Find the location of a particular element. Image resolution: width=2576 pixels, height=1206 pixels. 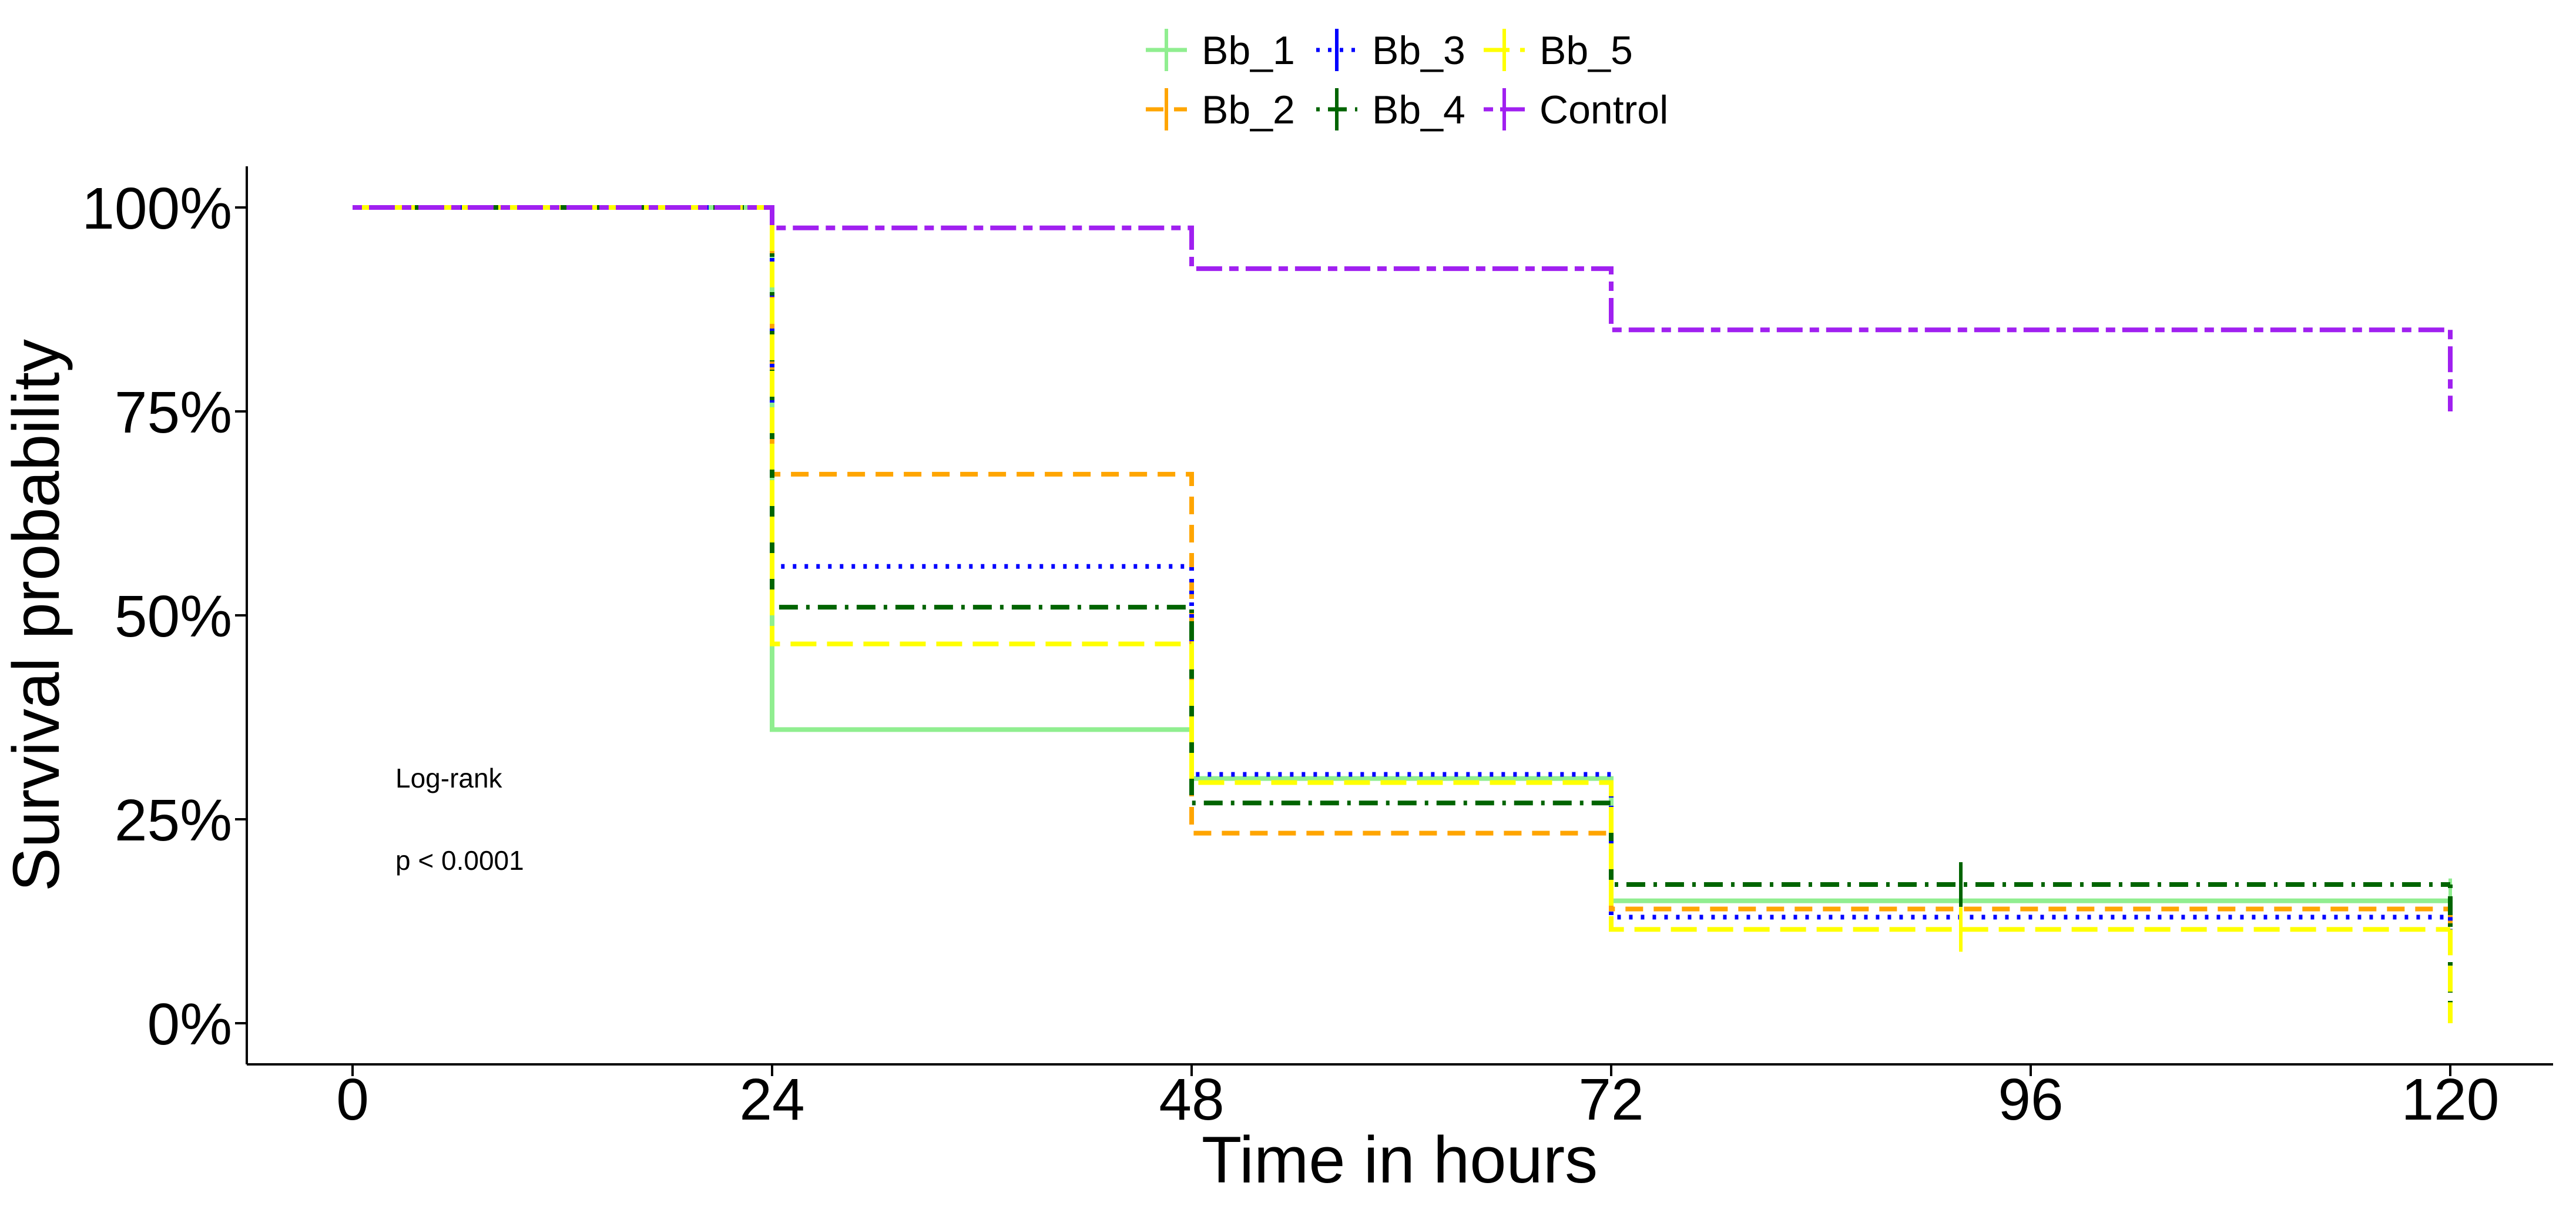

legend-item-bb-1: Bb_1 is located at coordinates (1220, 50).